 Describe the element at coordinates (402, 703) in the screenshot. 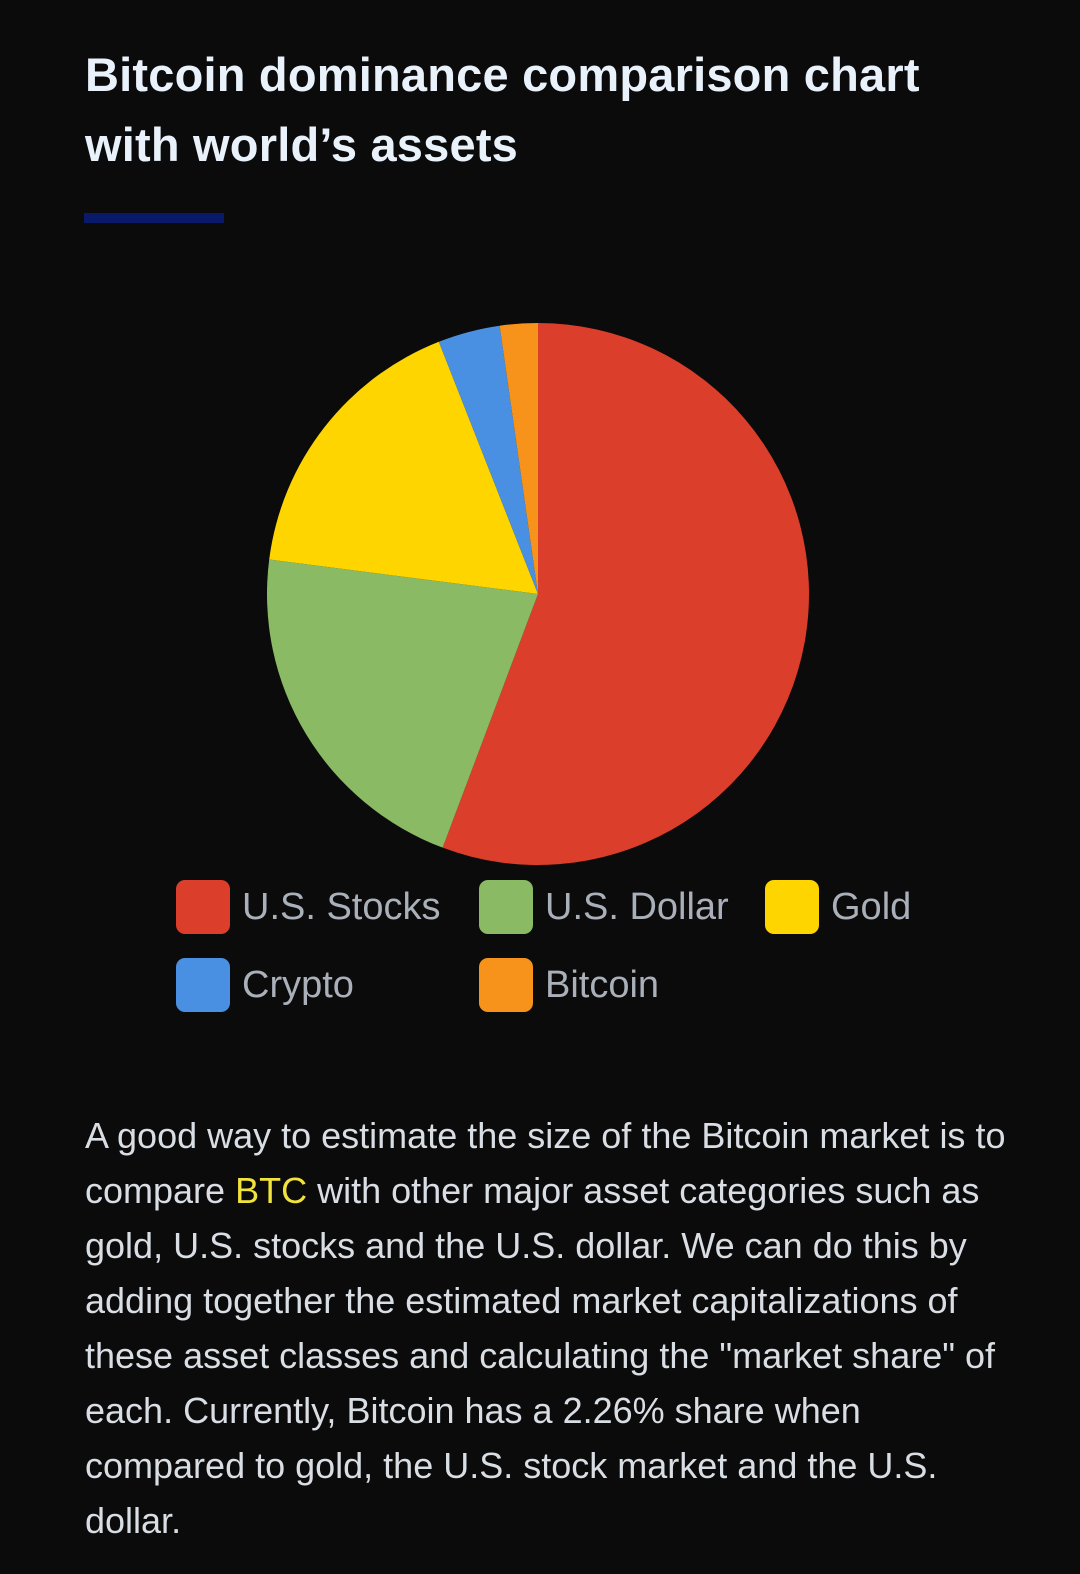

I see `pie-slice-u-s-dollar` at that location.